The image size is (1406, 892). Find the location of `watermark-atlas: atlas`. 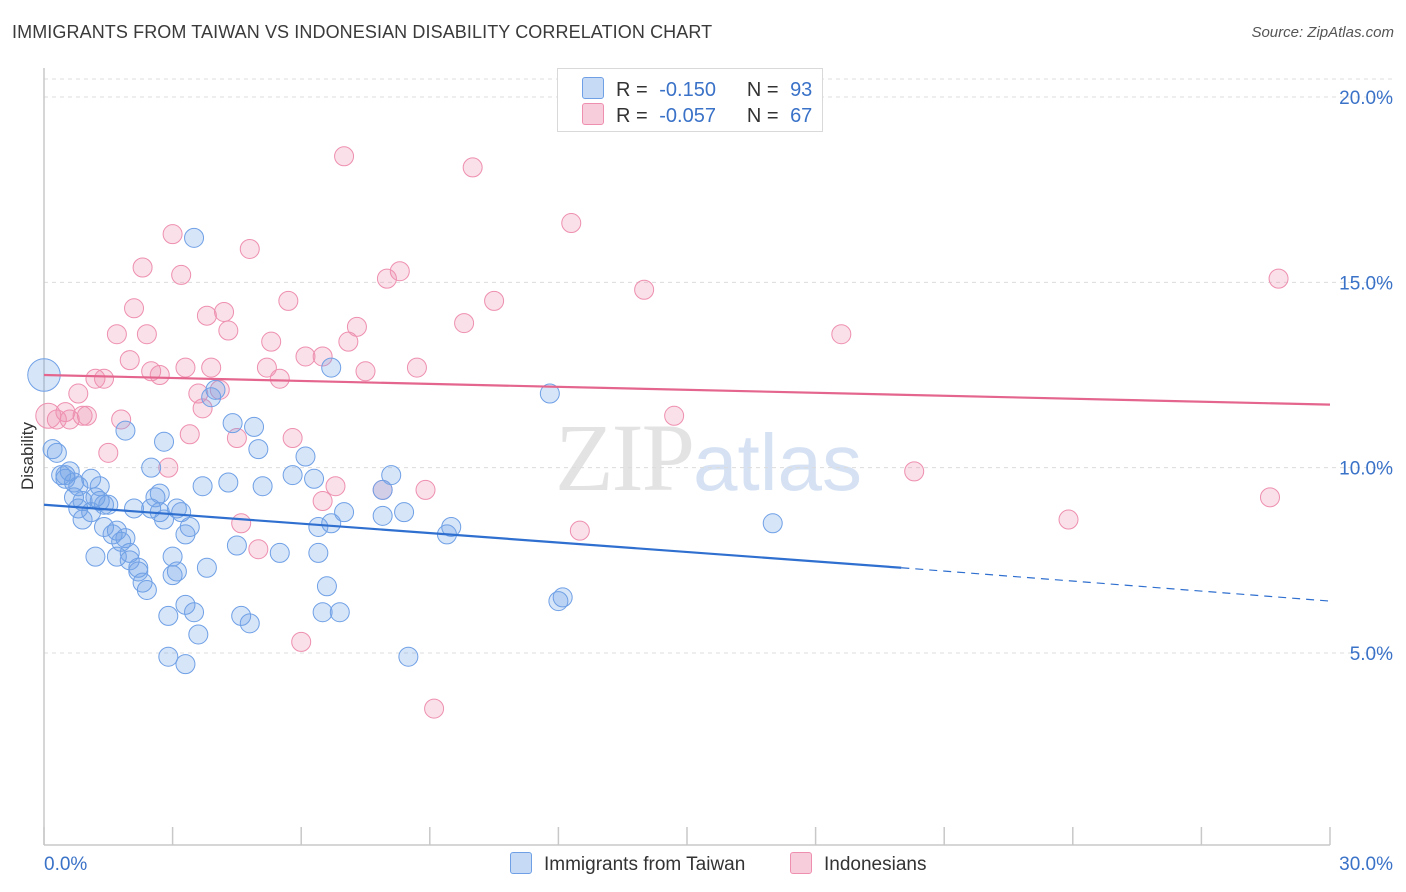

watermark-atlas: atlas is located at coordinates (777, 462).